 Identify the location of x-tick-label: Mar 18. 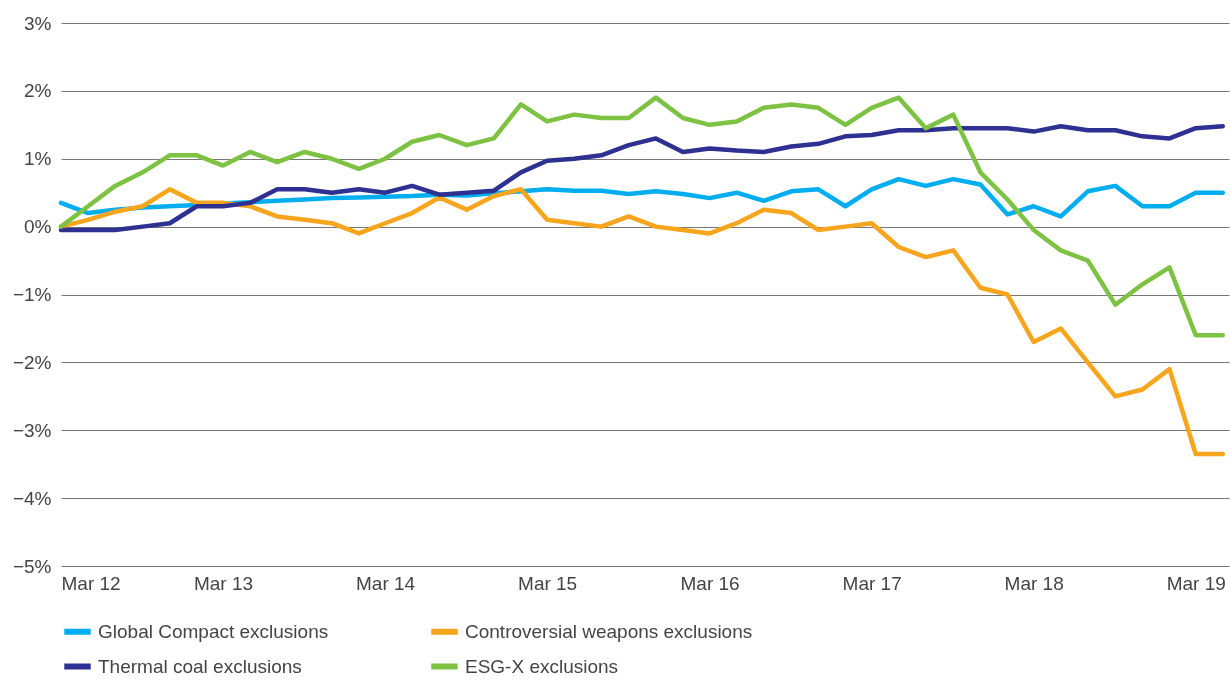
(1034, 583).